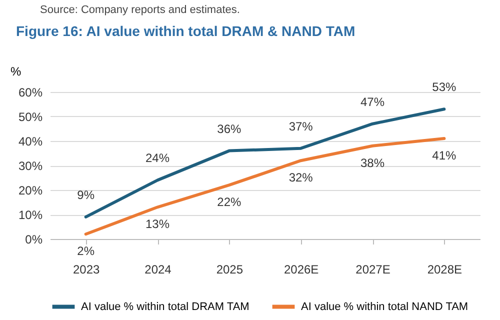 Image resolution: width=500 pixels, height=320 pixels. What do you see at coordinates (140, 10) in the screenshot?
I see `source-note: Source: Company reports and estimates.` at bounding box center [140, 10].